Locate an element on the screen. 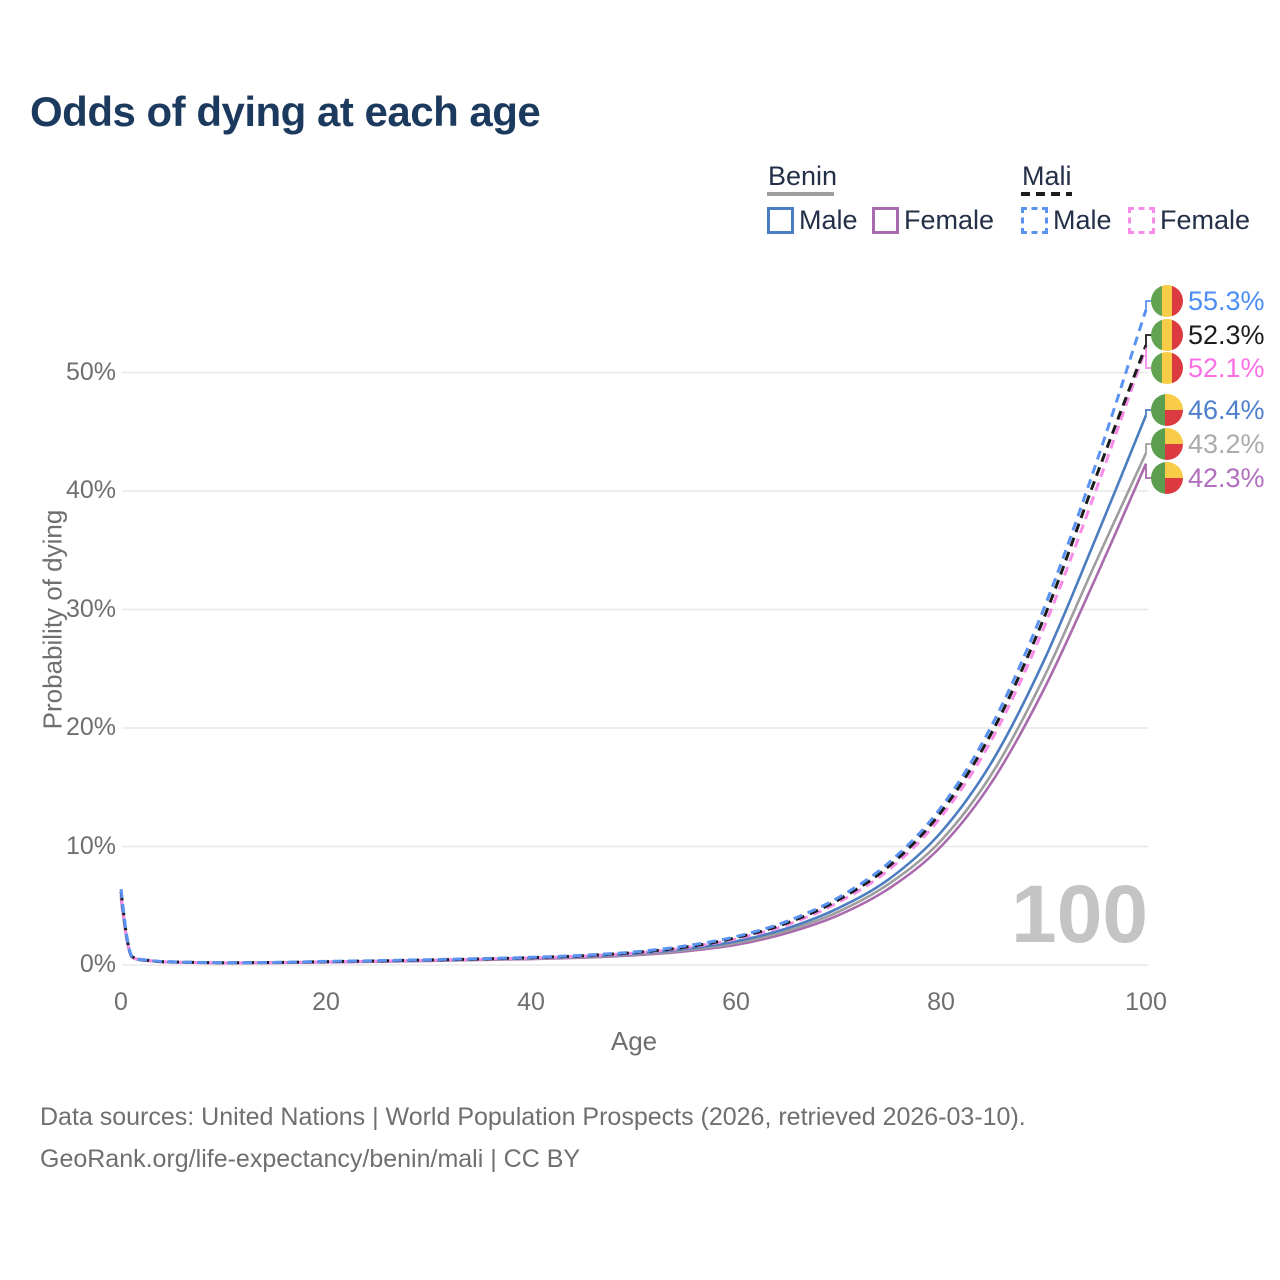 The image size is (1280, 1280). end-label-benin-male: 46.4% is located at coordinates (1208, 410).